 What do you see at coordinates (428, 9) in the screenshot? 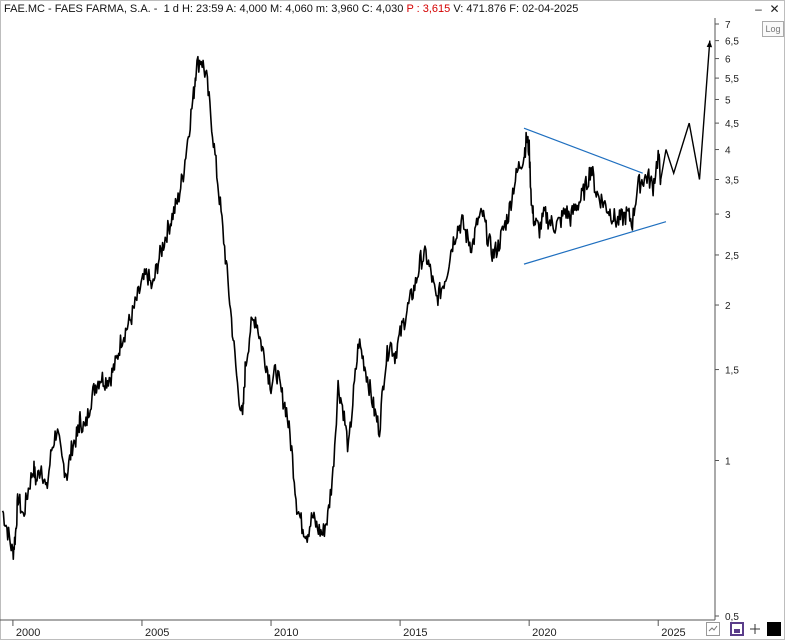
I see `last-price: P : 3,615` at bounding box center [428, 9].